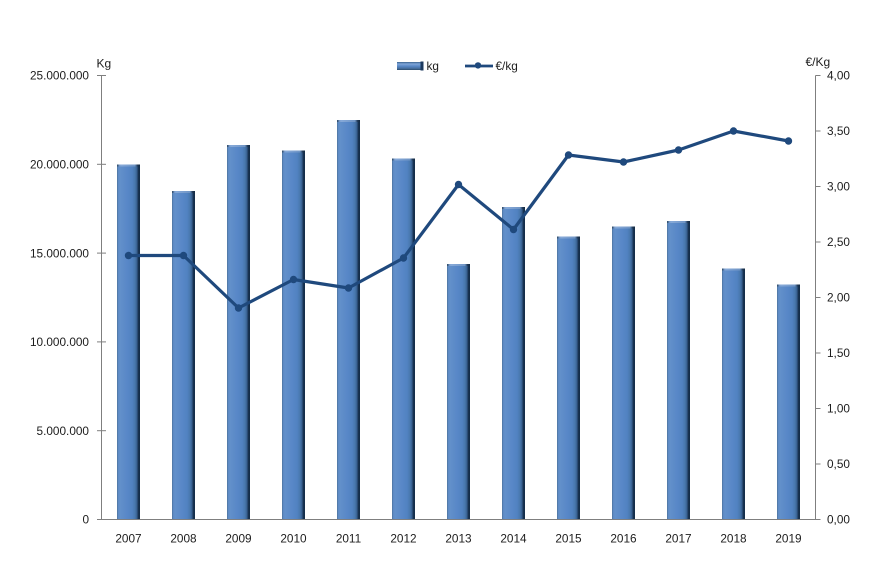 This screenshot has height=564, width=882. Describe the element at coordinates (838, 520) in the screenshot. I see `svg-text: 0,00` at that location.